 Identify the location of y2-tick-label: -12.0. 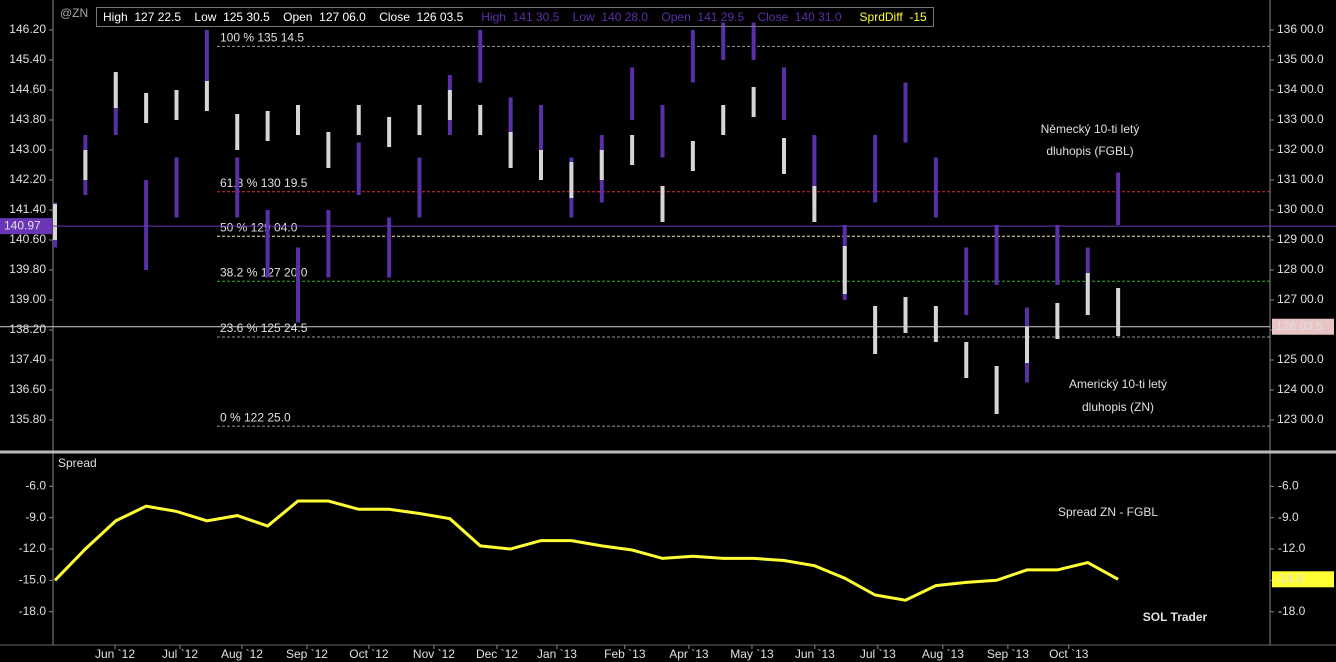
(1292, 548).